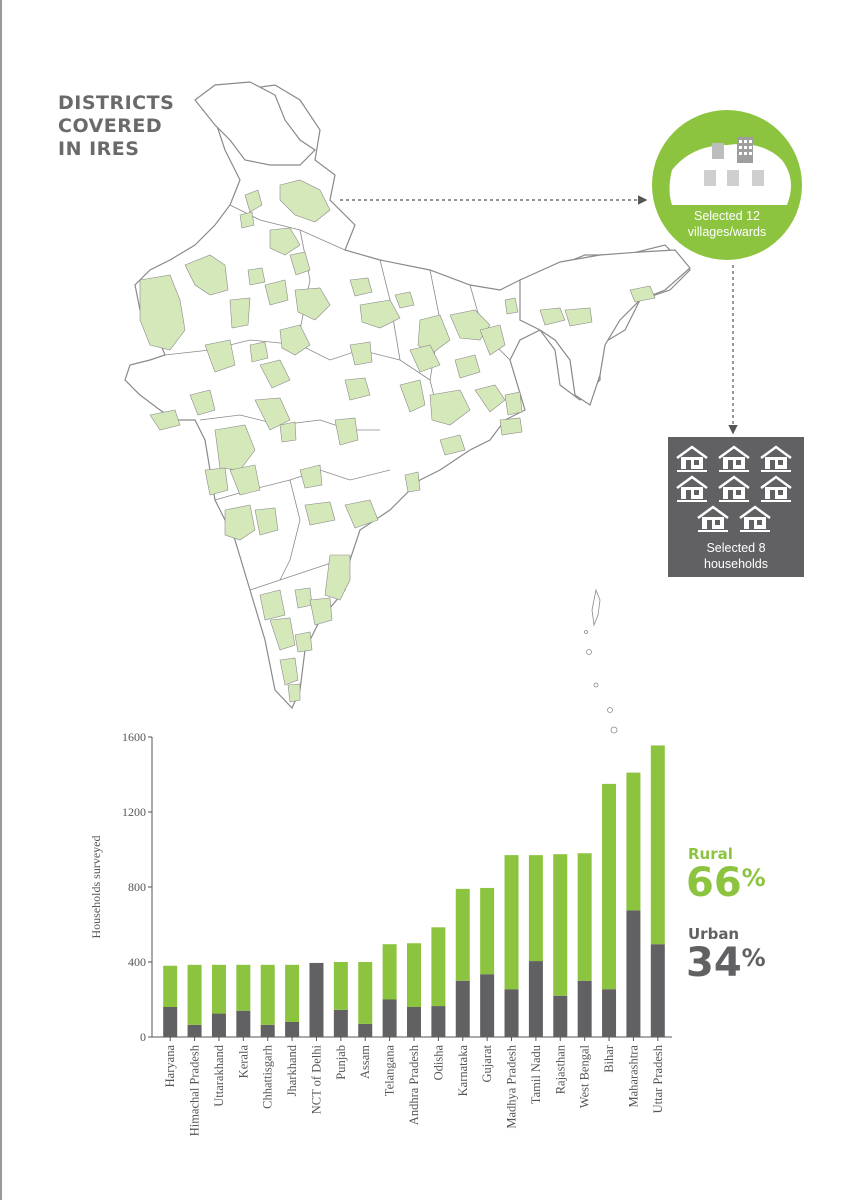 This screenshot has height=1200, width=849. Describe the element at coordinates (116, 103) in the screenshot. I see `title-line-1: DISTRICTS` at that location.